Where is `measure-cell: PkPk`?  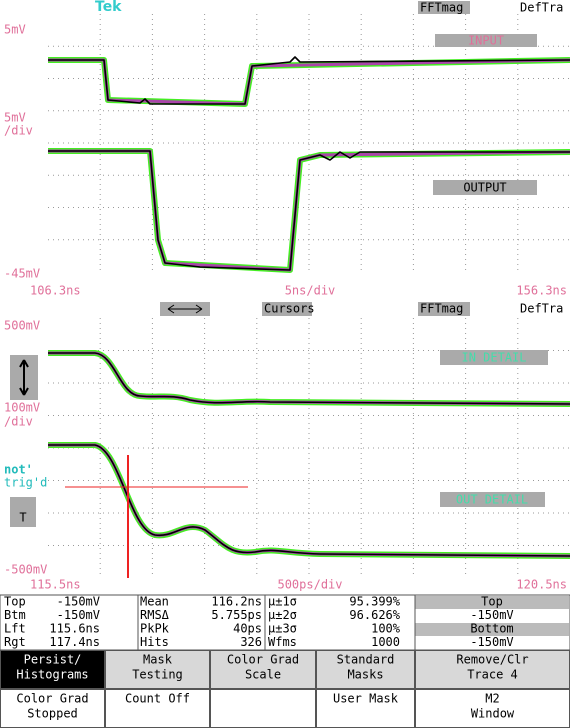
measure-cell: PkPk is located at coordinates (155, 629).